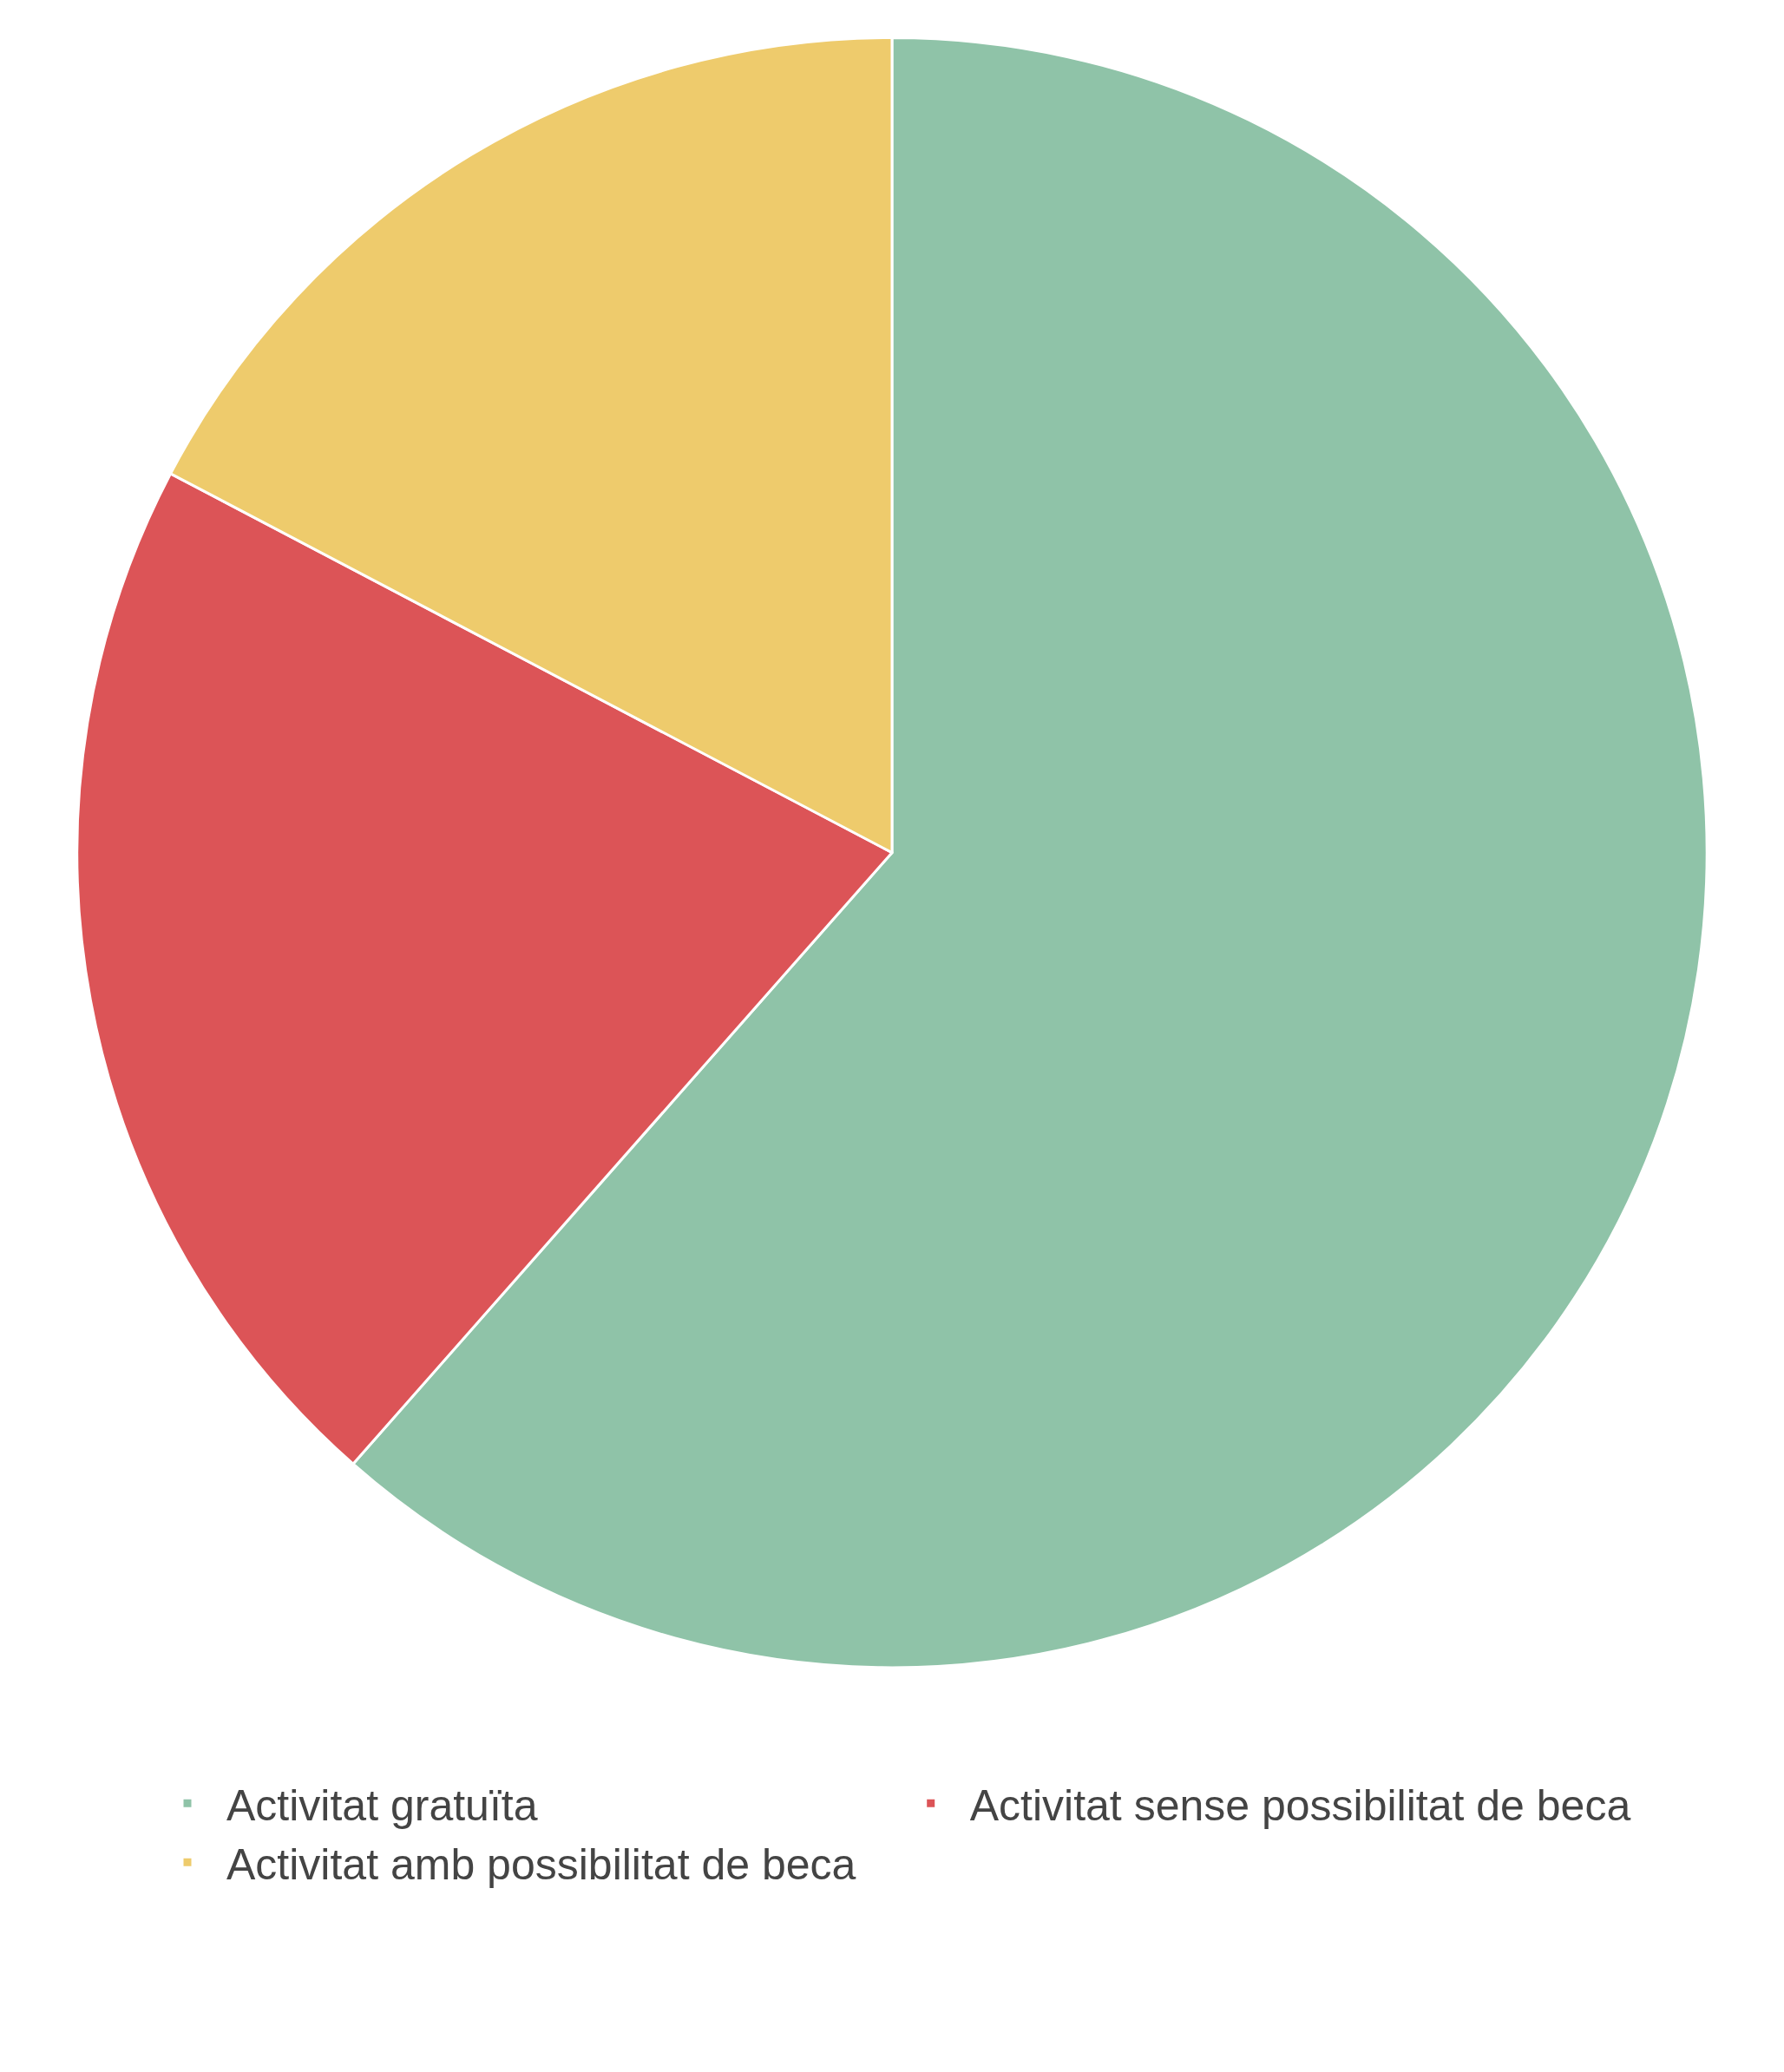 This screenshot has height=2072, width=1784. I want to click on legend-label: Activitat sense possibilitat de beca, so click(1300, 1805).